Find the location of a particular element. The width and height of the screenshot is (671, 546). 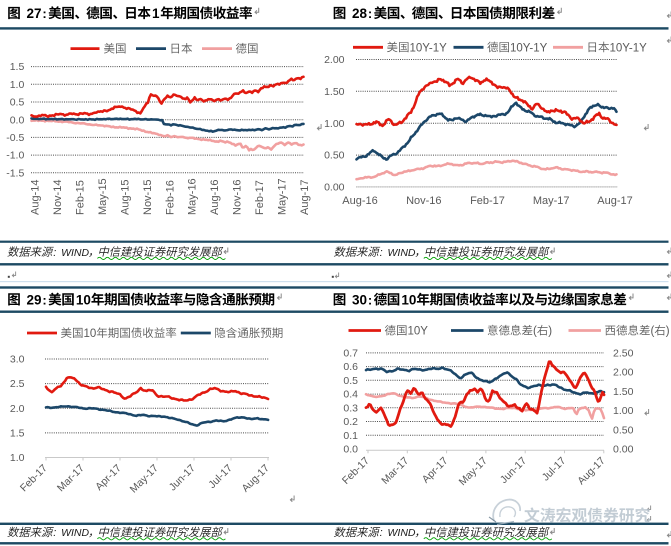

svg-text: -1.0 is located at coordinates (15, 156).